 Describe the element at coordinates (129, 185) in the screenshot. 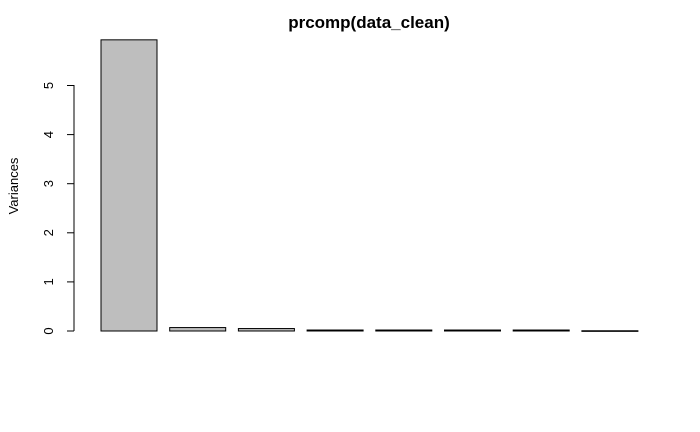

I see `bar-pc1` at that location.